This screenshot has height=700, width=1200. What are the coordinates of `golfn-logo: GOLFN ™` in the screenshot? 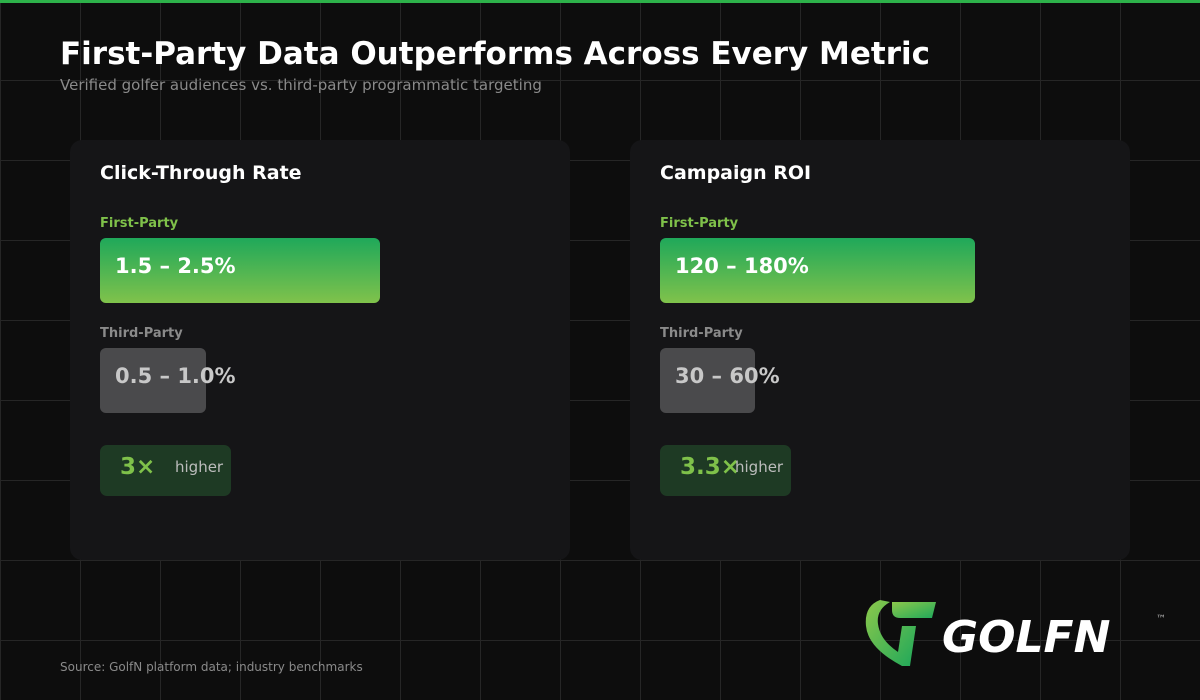 It's located at (1015, 633).